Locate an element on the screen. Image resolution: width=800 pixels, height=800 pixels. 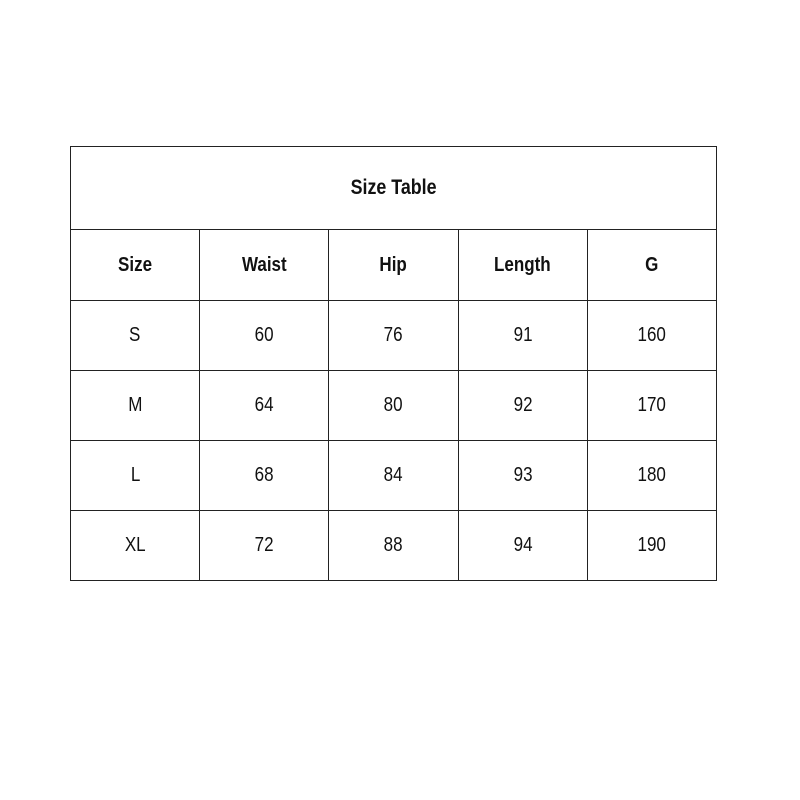
cell-text: L is located at coordinates (135, 475).